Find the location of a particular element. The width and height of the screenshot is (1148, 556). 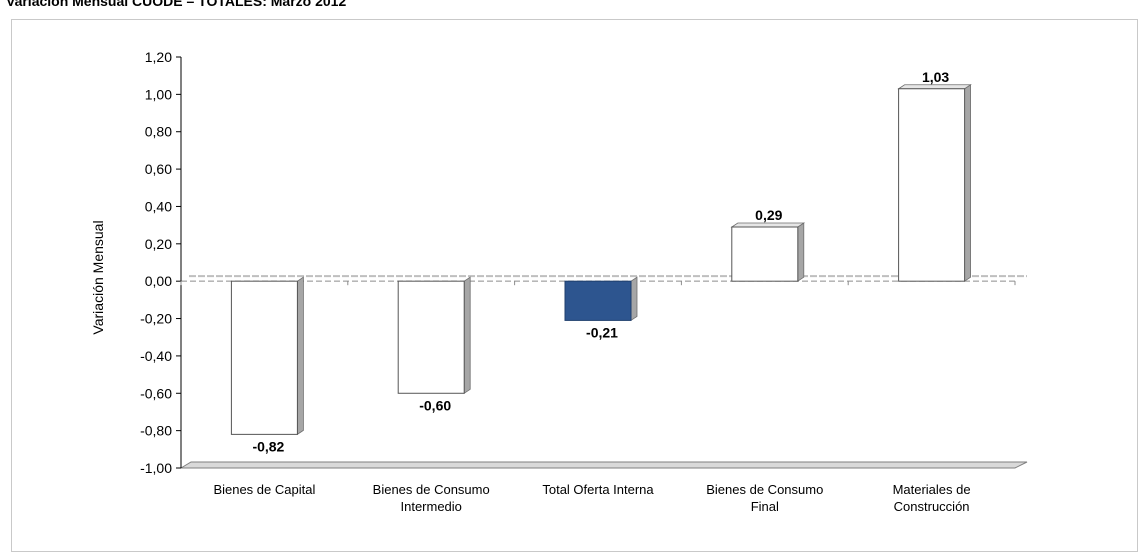

y-tick-label: -0,40 is located at coordinates (156, 356).